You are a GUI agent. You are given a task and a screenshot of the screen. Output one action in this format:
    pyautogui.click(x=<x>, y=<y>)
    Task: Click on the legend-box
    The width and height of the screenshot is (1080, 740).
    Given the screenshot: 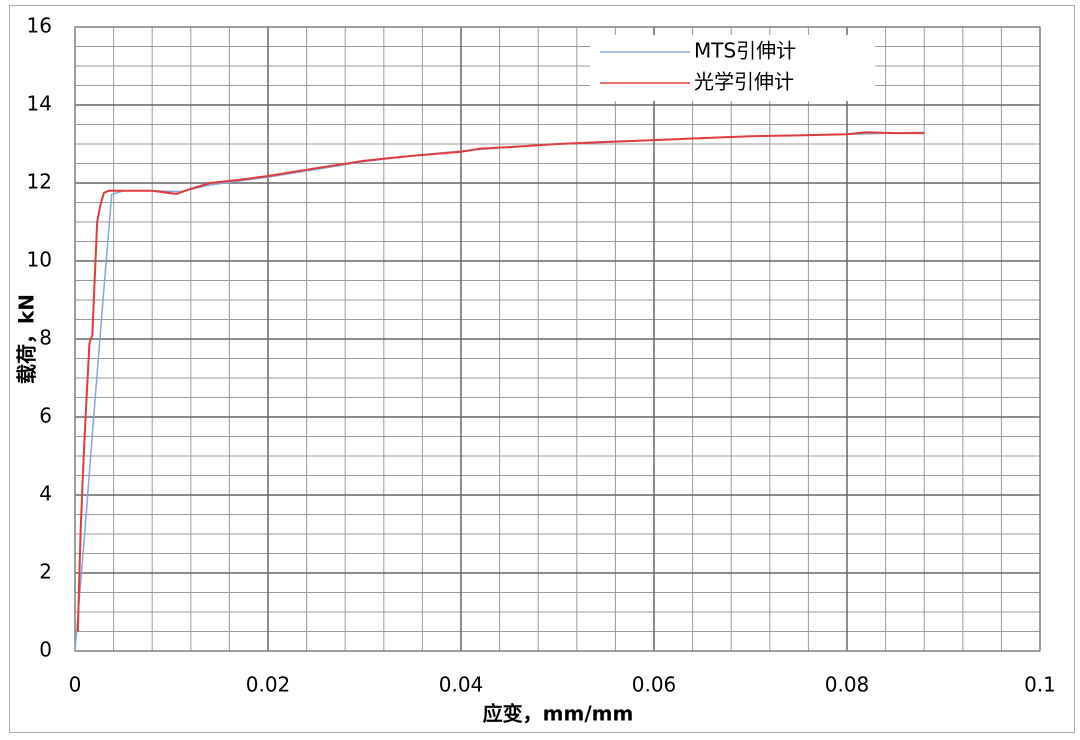 What is the action you would take?
    pyautogui.click(x=732, y=68)
    